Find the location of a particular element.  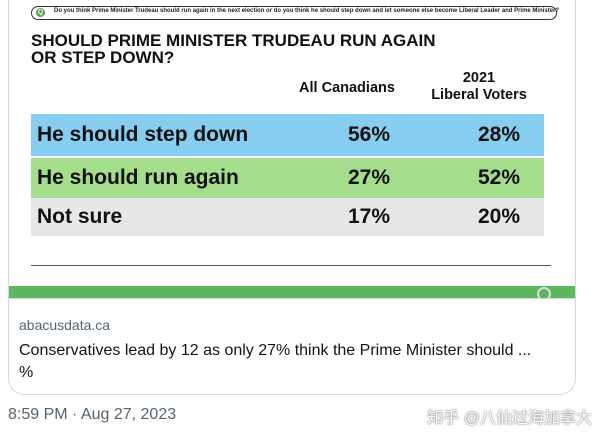

divider is located at coordinates (291, 265).